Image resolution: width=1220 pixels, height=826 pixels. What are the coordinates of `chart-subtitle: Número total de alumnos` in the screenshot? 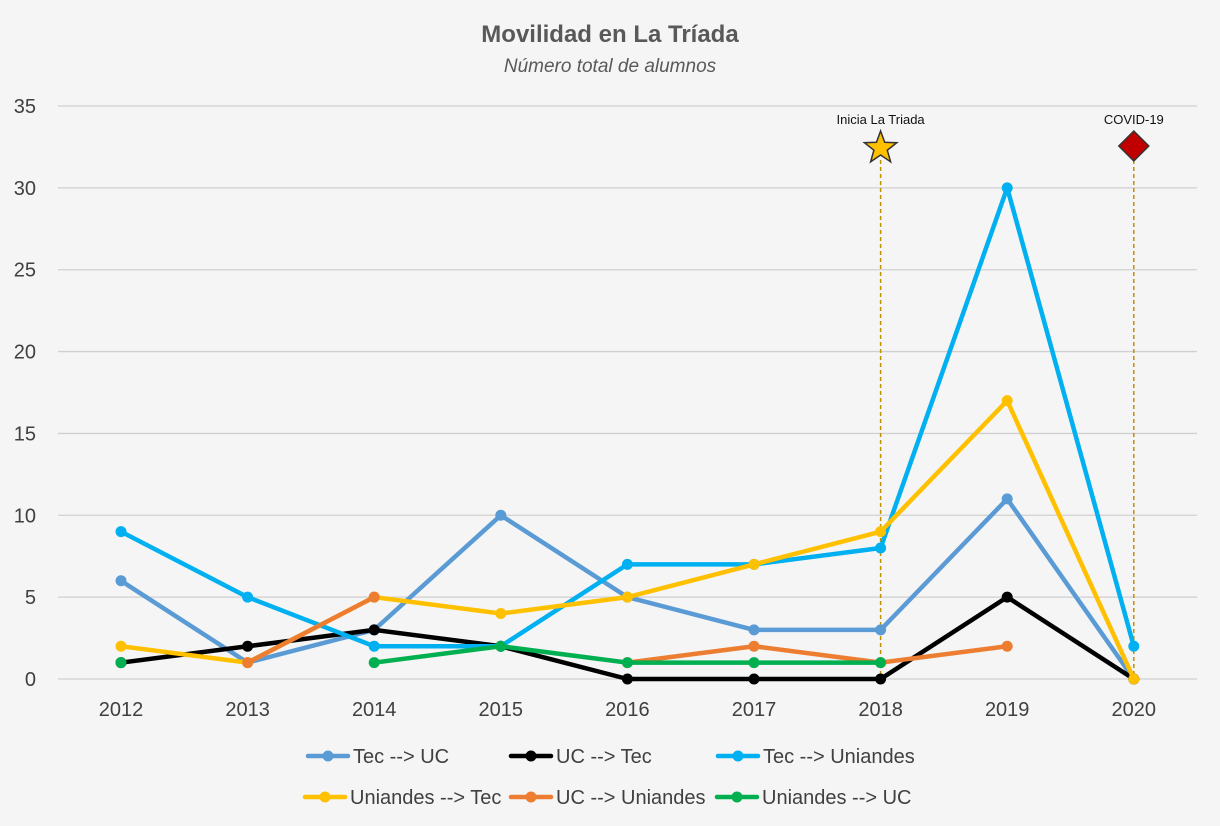 It's located at (610, 66).